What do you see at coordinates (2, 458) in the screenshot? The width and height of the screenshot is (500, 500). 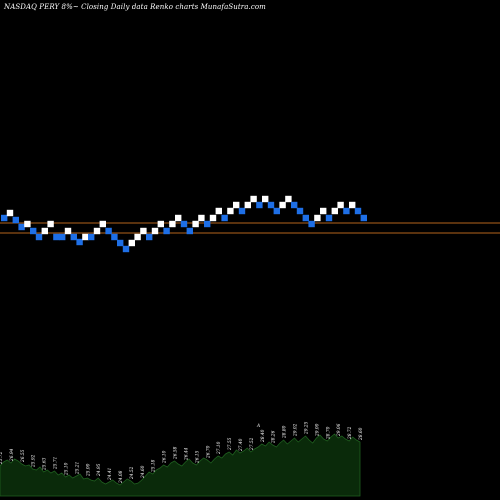 I see `volume-label: 25.72` at bounding box center [2, 458].